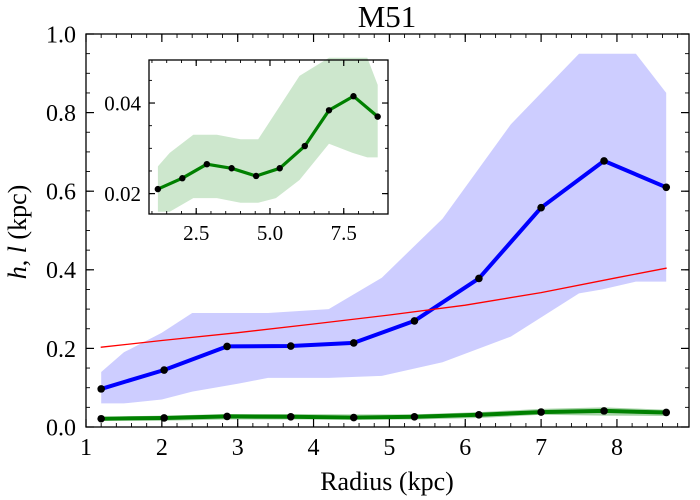 Image resolution: width=700 pixels, height=500 pixels. What do you see at coordinates (541, 448) in the screenshot?
I see `main-x-tick-label: 7` at bounding box center [541, 448].